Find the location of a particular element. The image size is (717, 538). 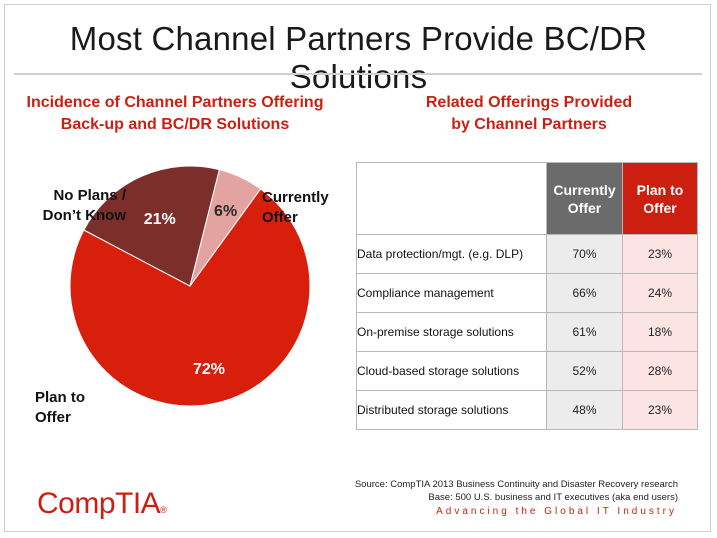

pie-label-noplans: No Plans / Don’t Know is located at coordinates (74, 206).